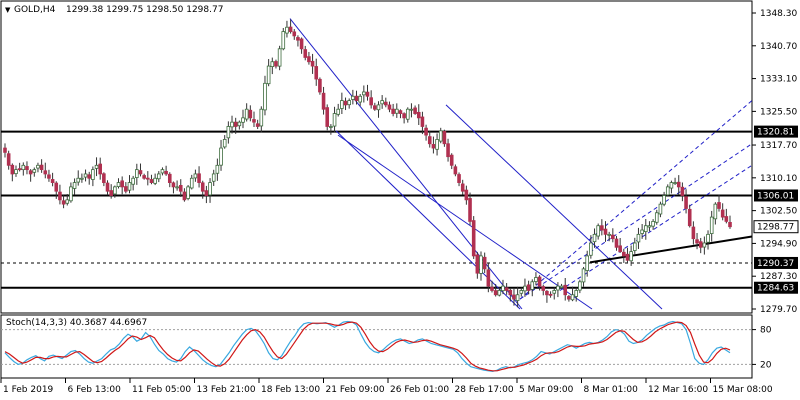  I want to click on y-tick-label: 1325.50, so click(778, 112).